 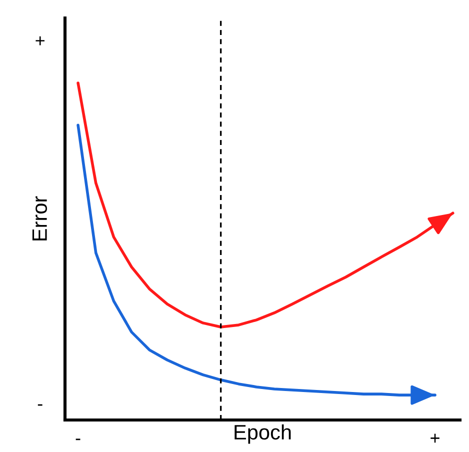 What do you see at coordinates (39, 218) in the screenshot?
I see `y-axis-title: Error` at bounding box center [39, 218].